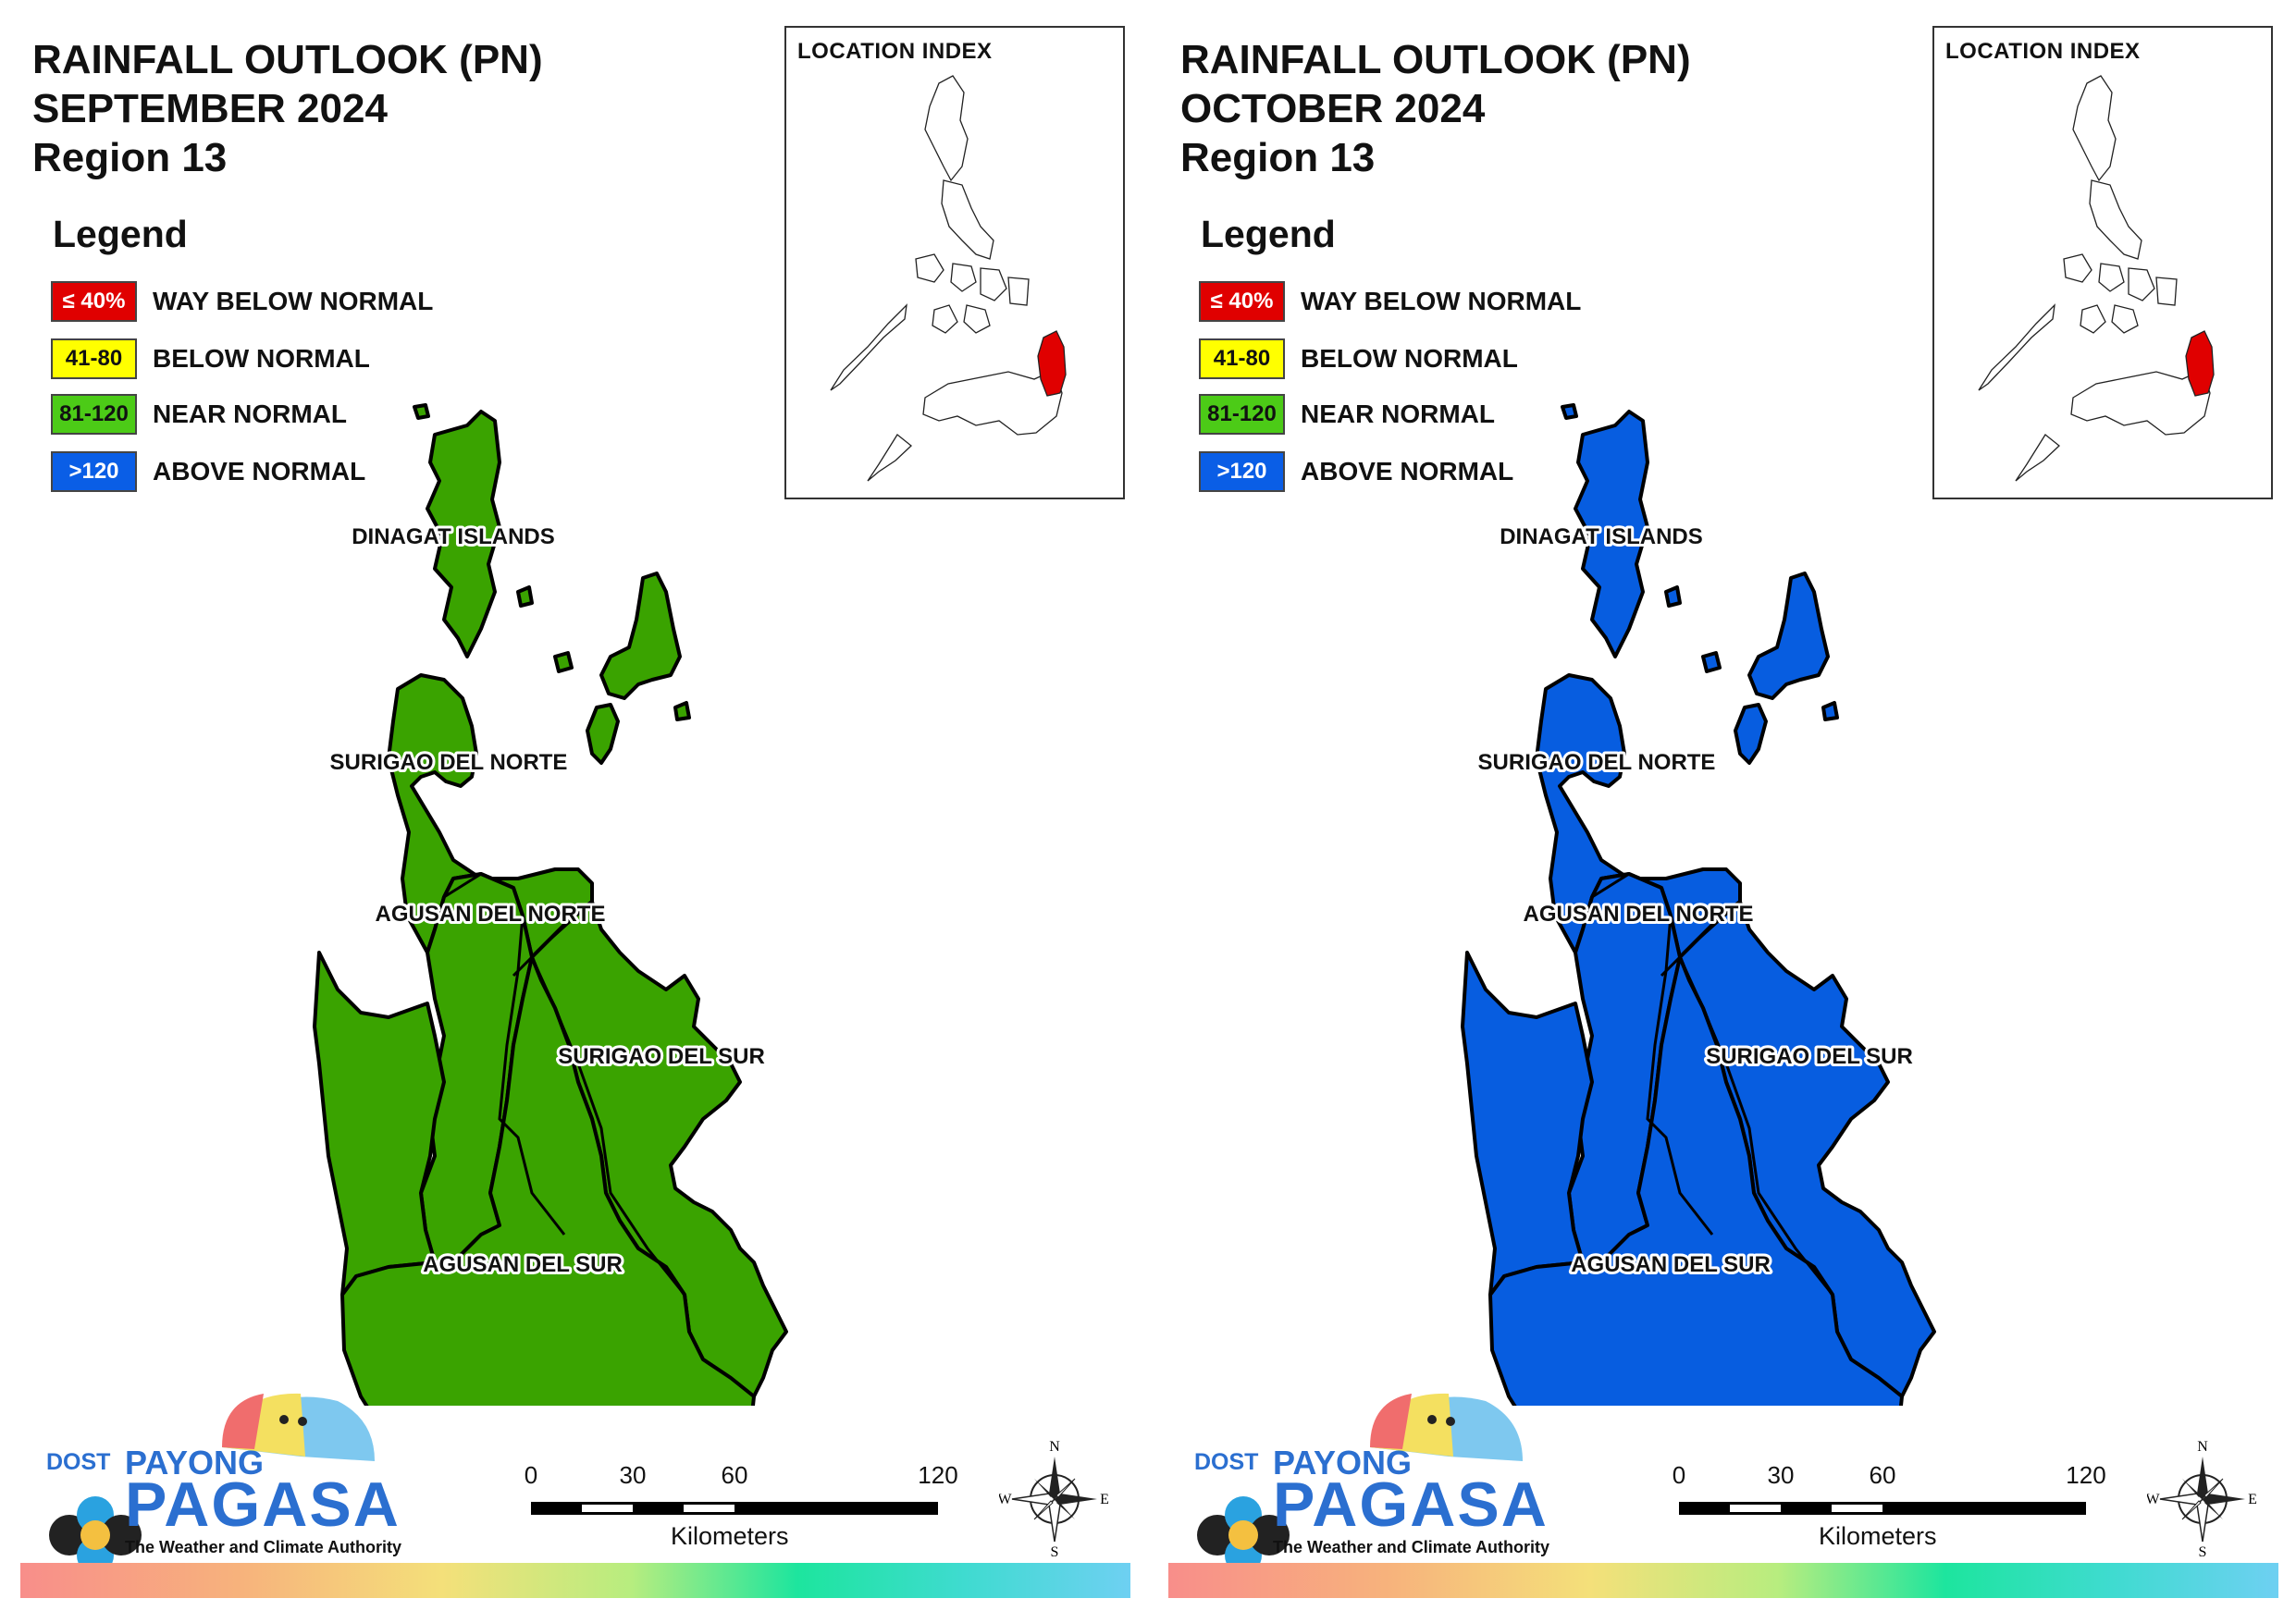  I want to click on logo-tagline: The Weather and Climate Authority, so click(1411, 1547).